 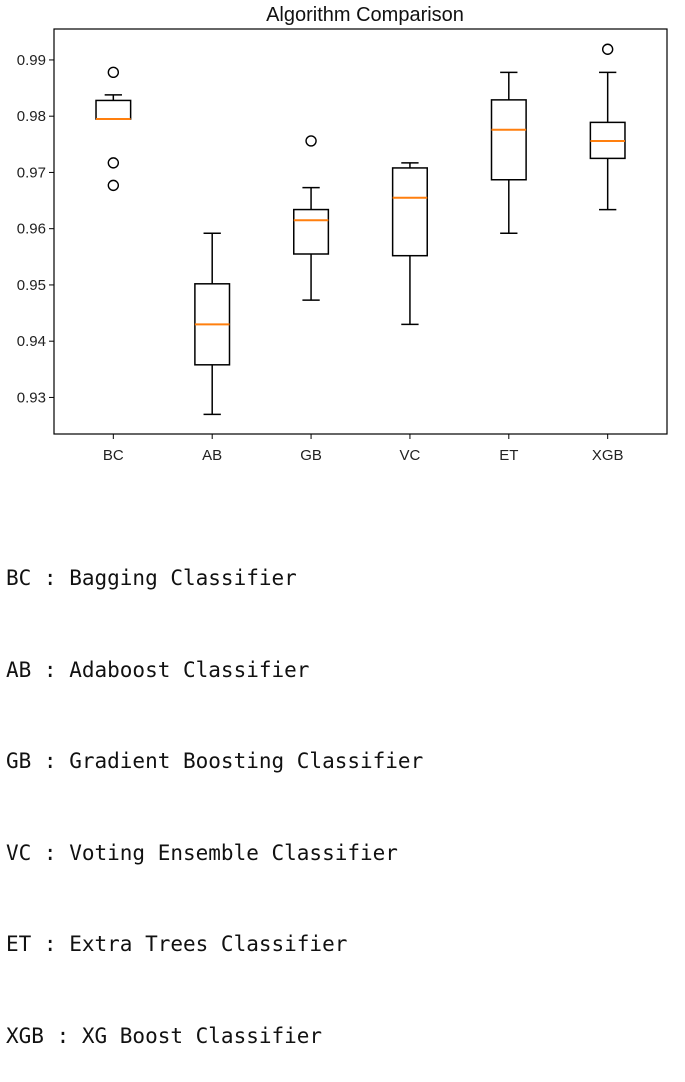 I want to click on y-tick-label: 0.99, so click(x=31, y=60).